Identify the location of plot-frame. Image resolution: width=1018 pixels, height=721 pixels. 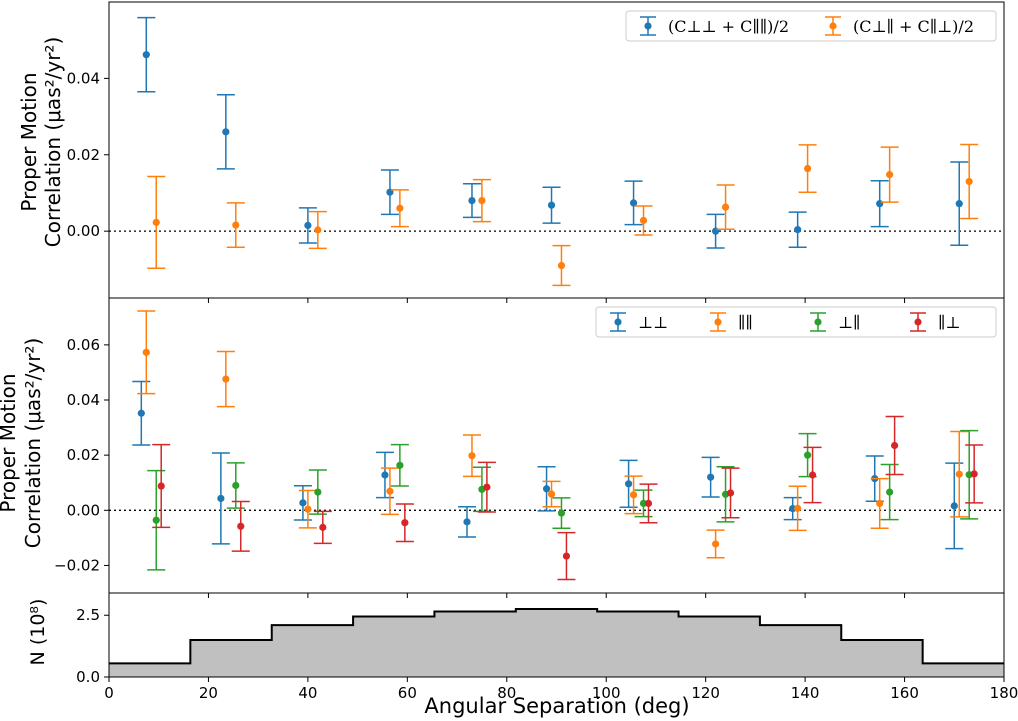
(556, 635).